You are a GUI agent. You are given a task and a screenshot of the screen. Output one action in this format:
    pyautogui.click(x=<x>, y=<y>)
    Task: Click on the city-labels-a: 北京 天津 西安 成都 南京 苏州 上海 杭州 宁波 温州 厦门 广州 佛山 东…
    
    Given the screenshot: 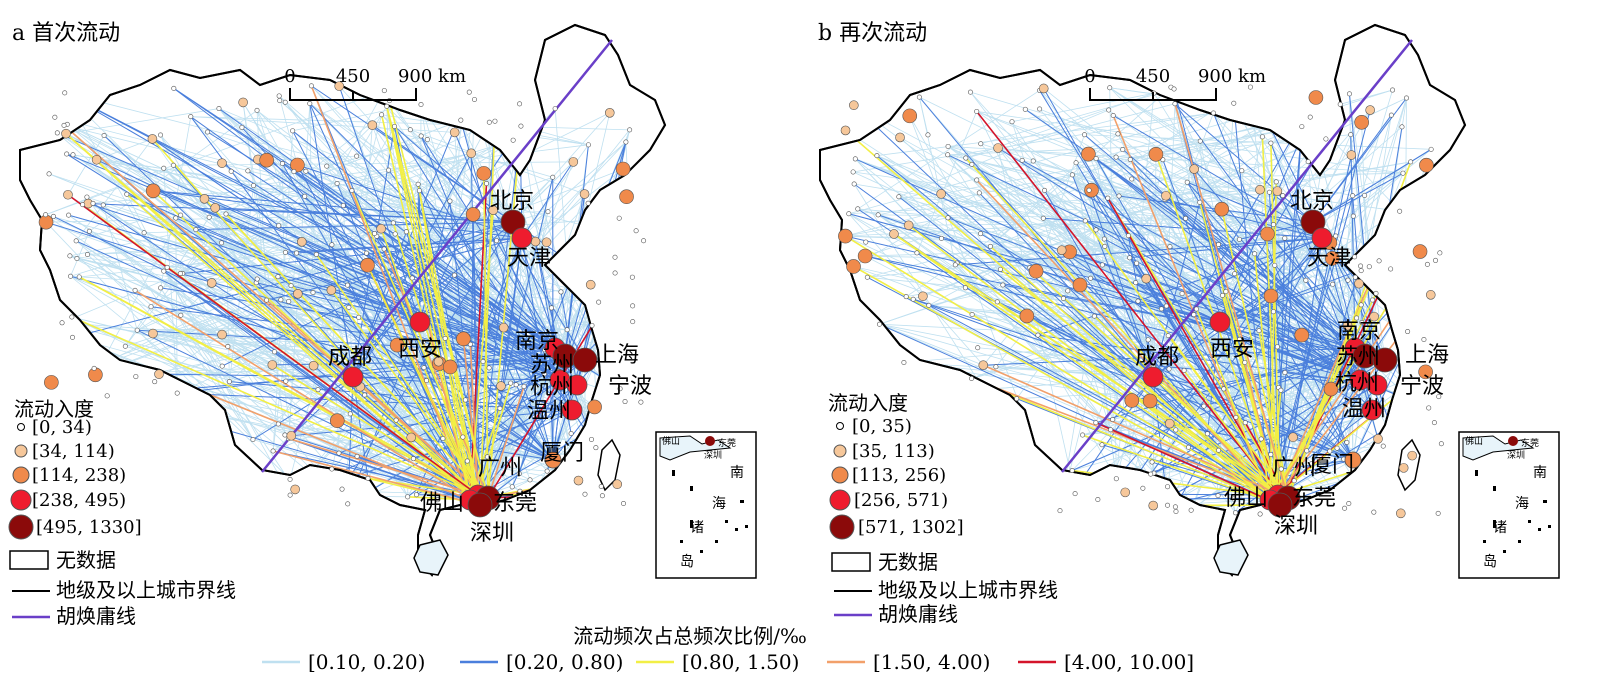 What is the action you would take?
    pyautogui.click(x=490, y=367)
    